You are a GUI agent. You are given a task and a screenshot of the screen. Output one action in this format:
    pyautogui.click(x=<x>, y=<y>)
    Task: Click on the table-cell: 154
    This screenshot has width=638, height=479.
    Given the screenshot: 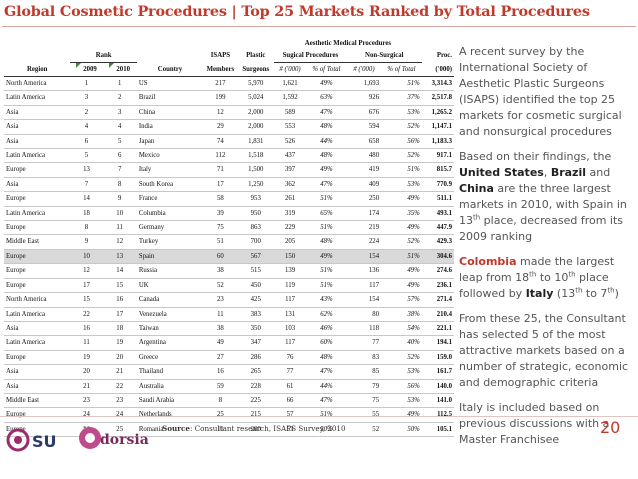 What is the action you would take?
    pyautogui.click(x=374, y=300)
    